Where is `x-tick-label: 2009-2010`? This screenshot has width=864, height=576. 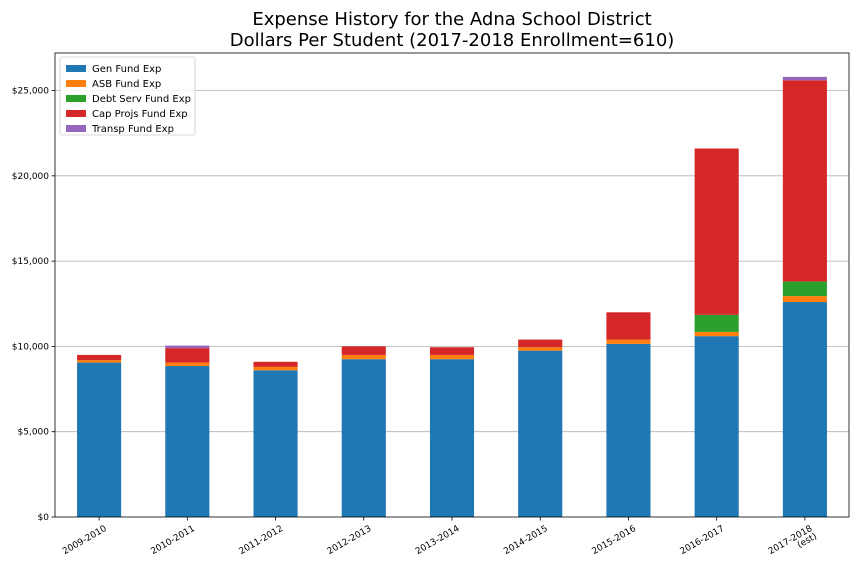 x-tick-label: 2009-2010 is located at coordinates (85, 540).